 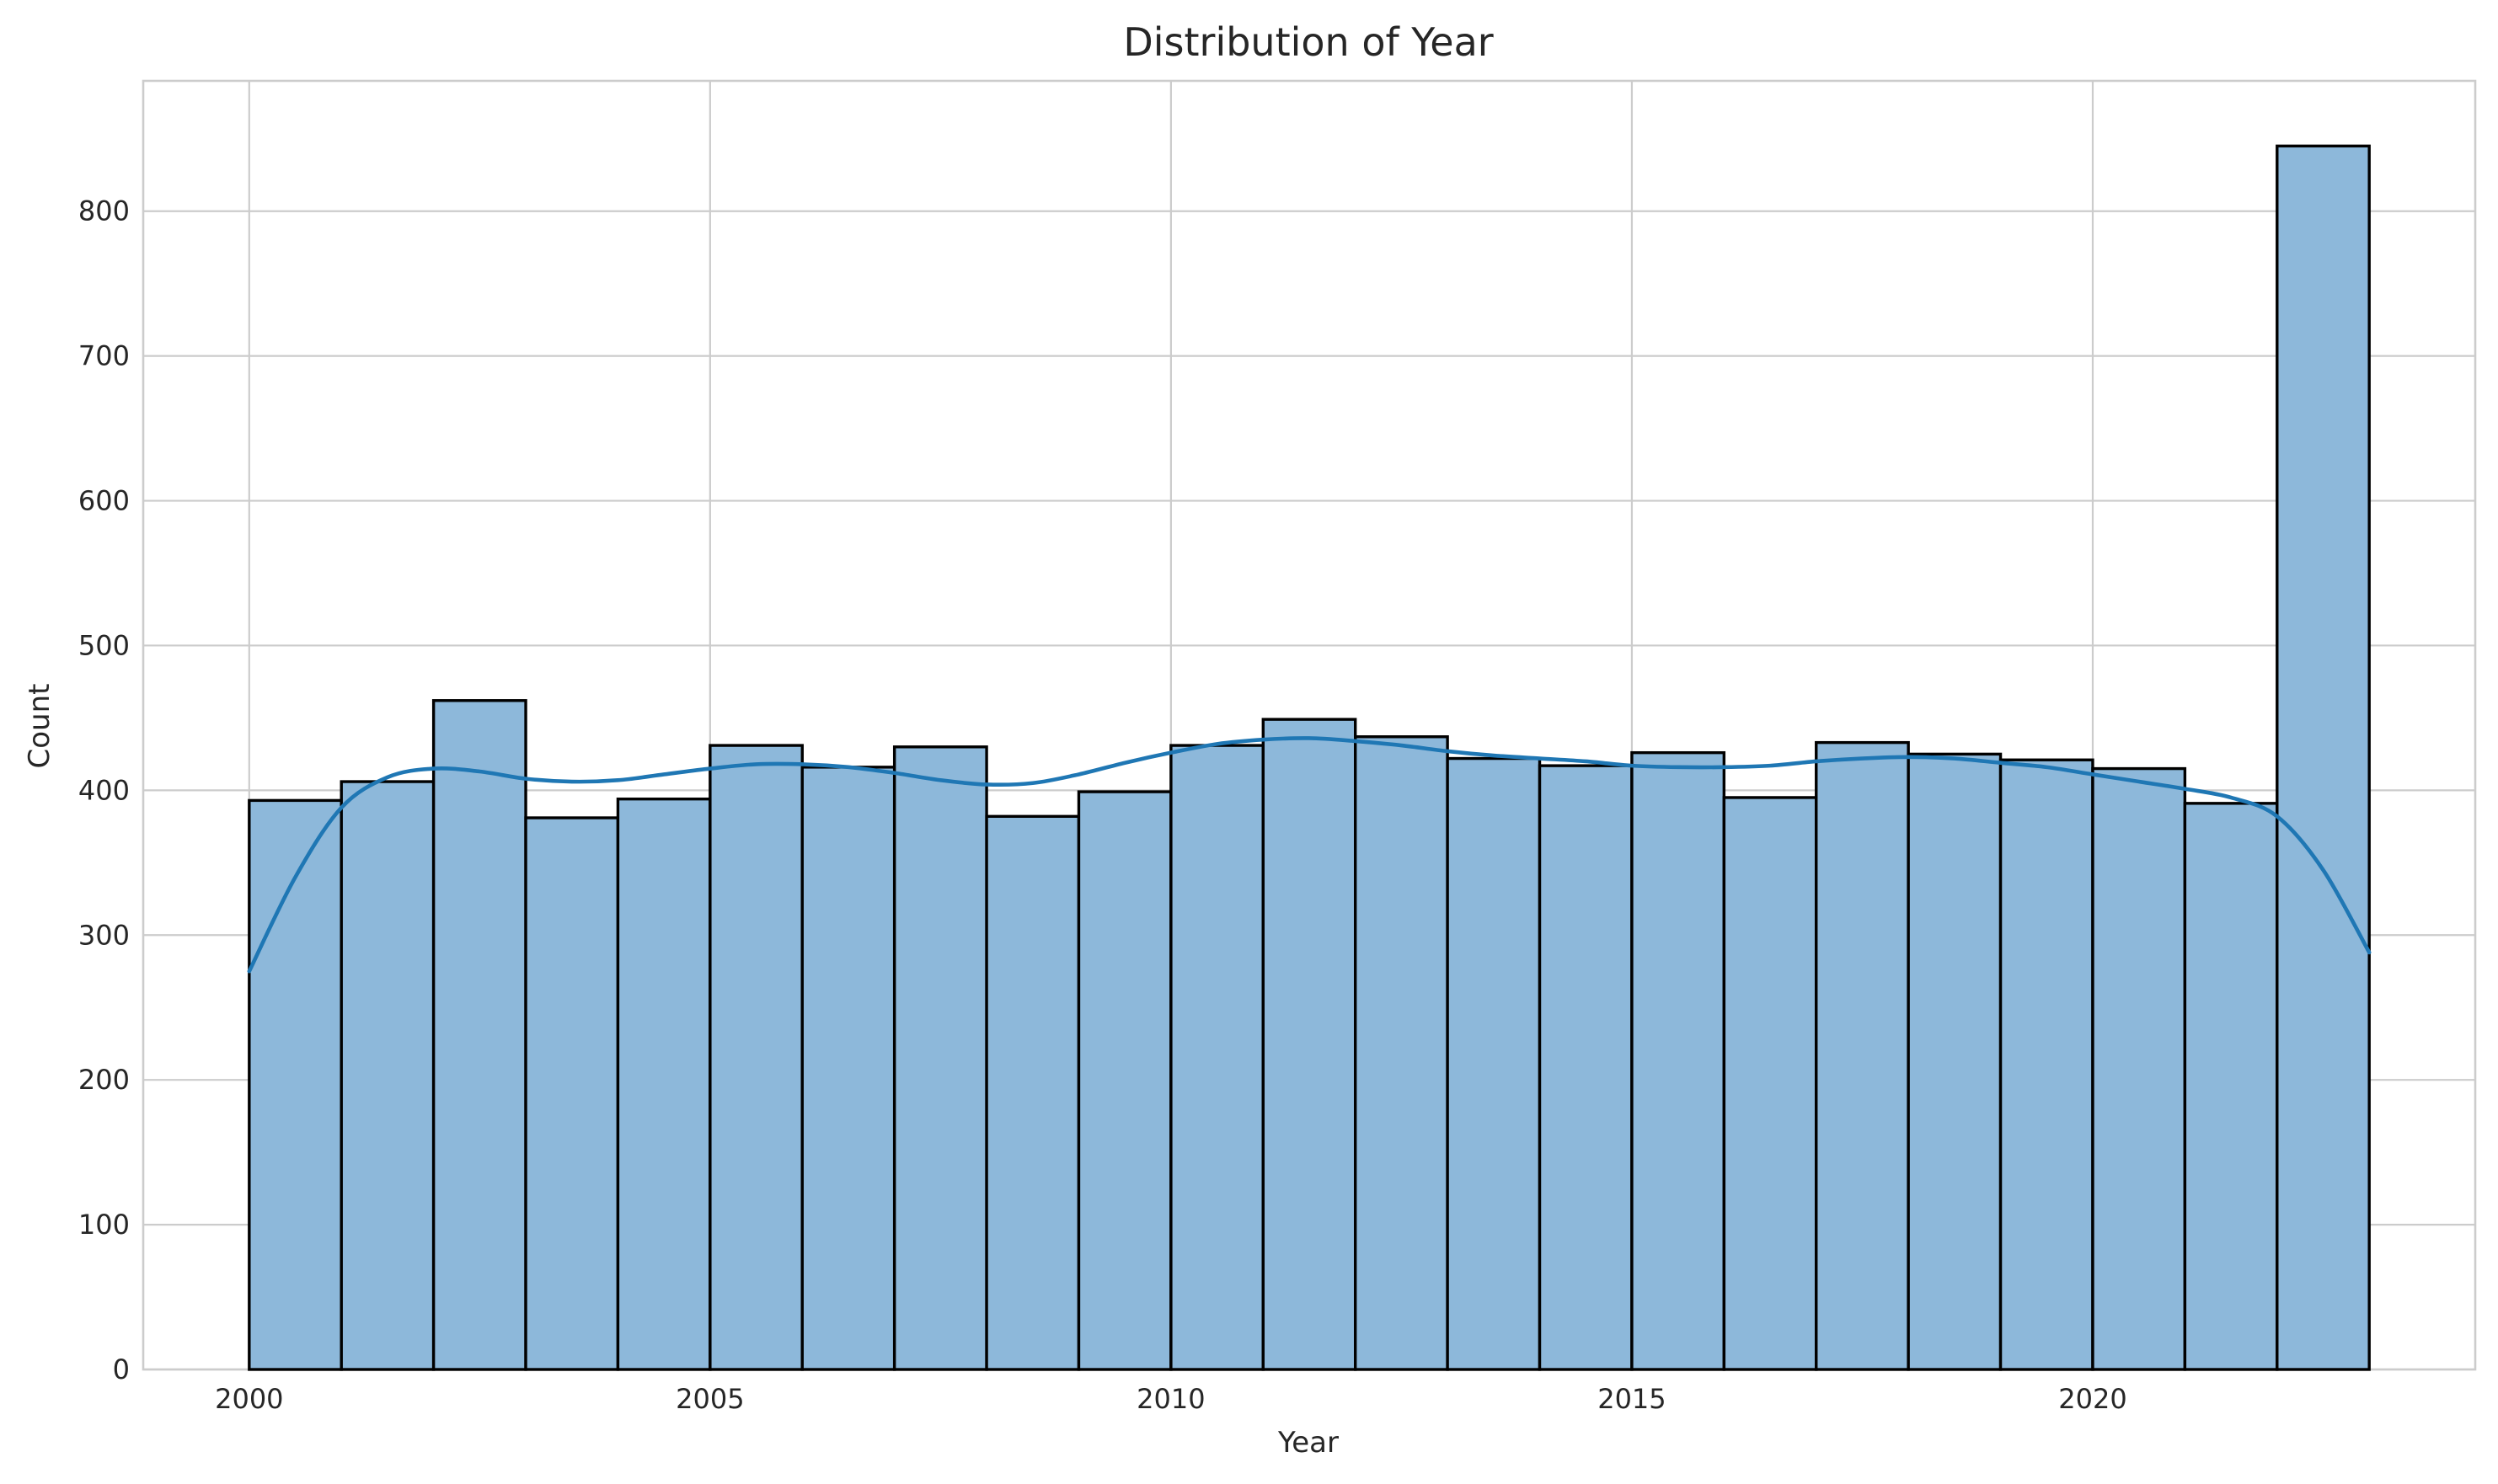 I want to click on y-tick-label: 200, so click(x=104, y=1080).